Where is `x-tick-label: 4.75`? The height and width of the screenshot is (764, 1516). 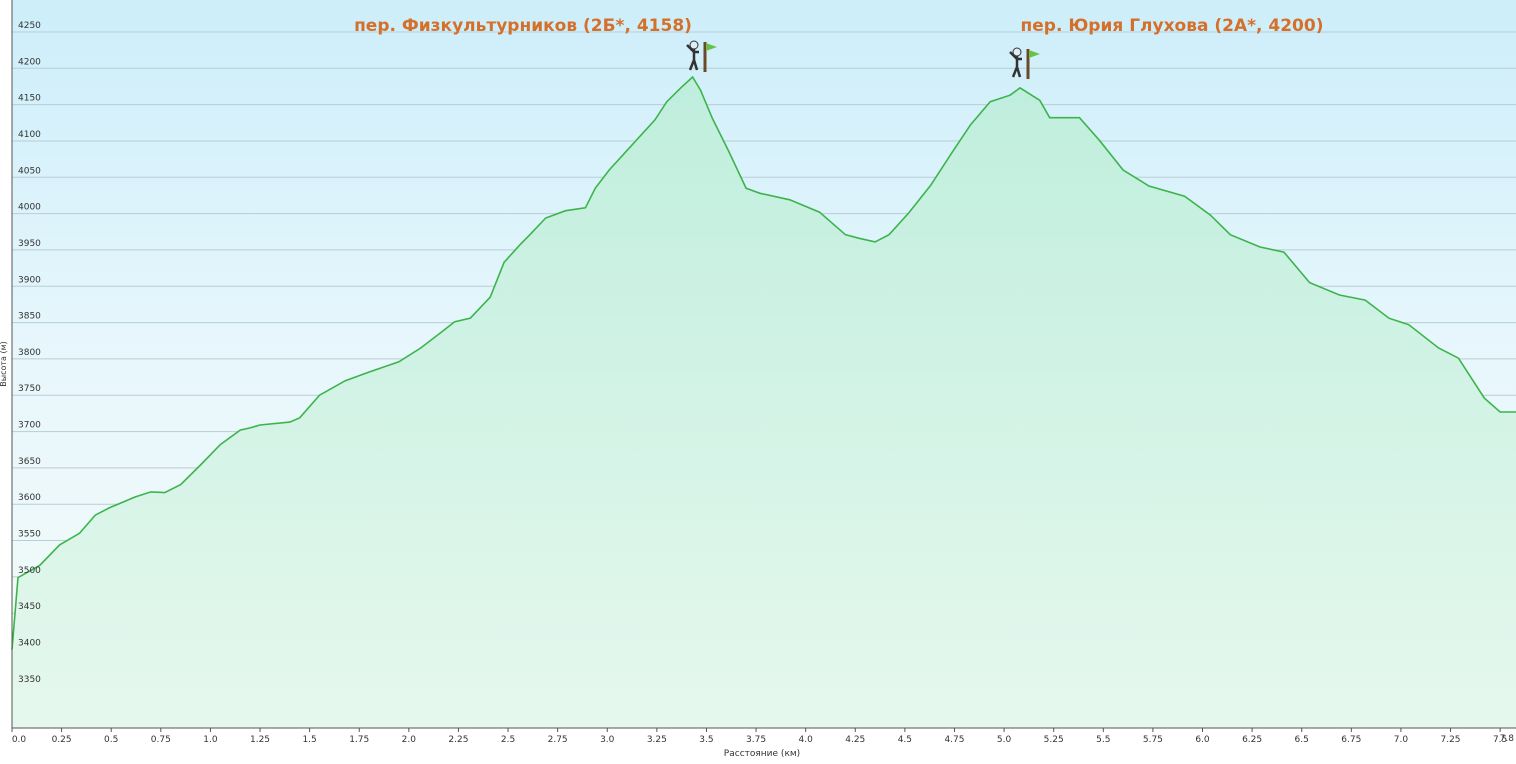 x-tick-label: 4.75 is located at coordinates (954, 740).